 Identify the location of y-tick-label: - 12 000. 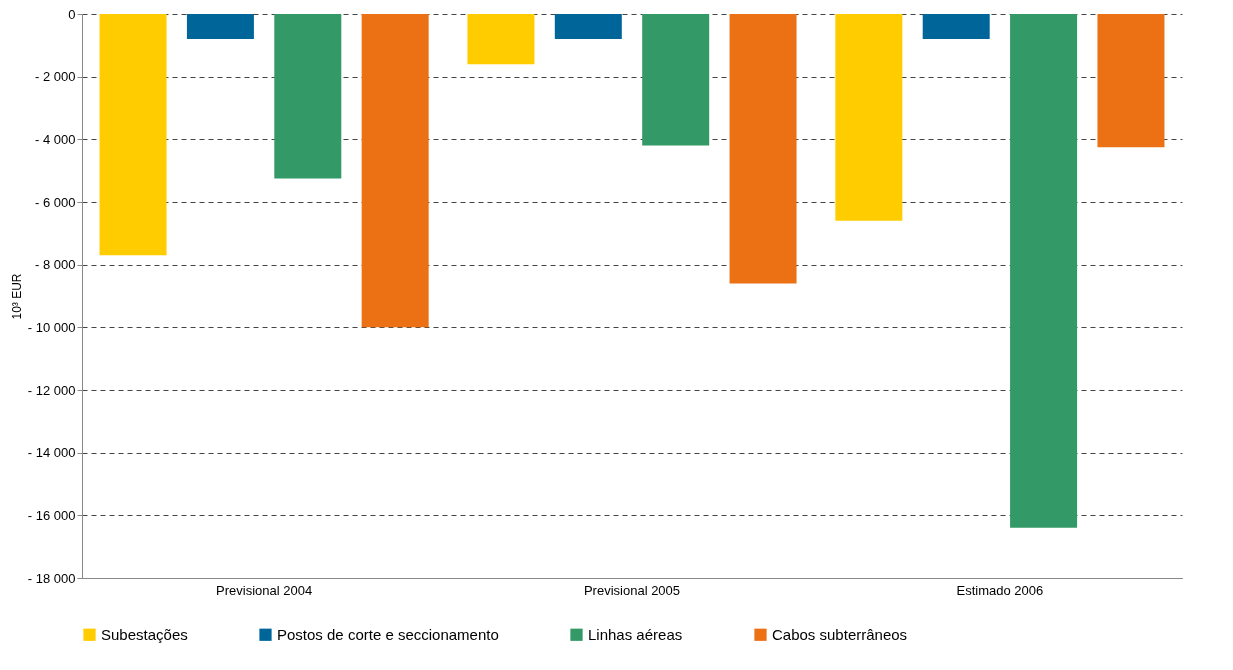
(51, 390).